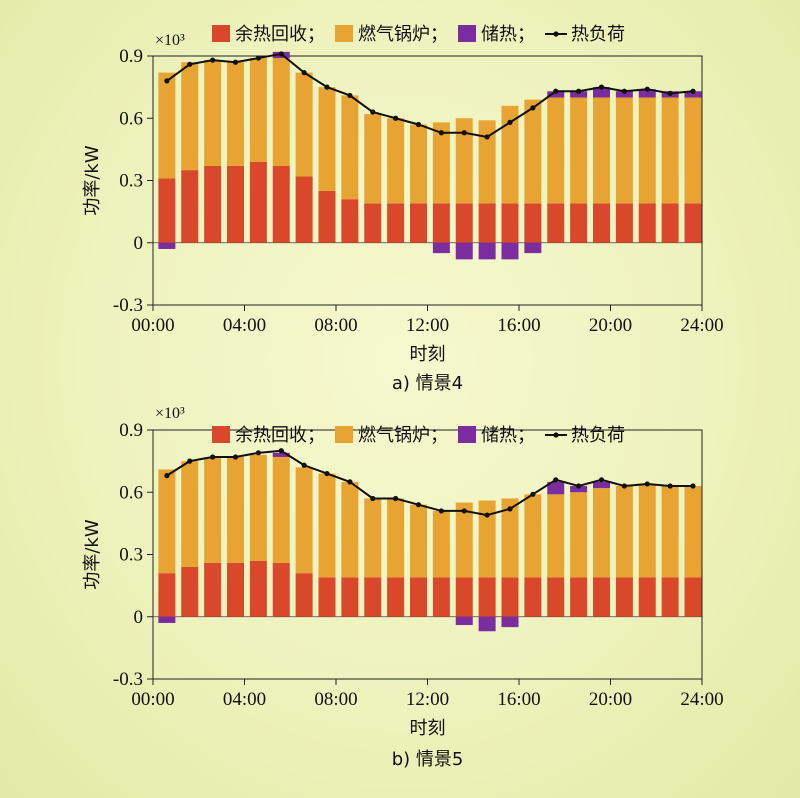 The height and width of the screenshot is (798, 800). What do you see at coordinates (499, 34) in the screenshot?
I see `legend-label: 储热` at bounding box center [499, 34].